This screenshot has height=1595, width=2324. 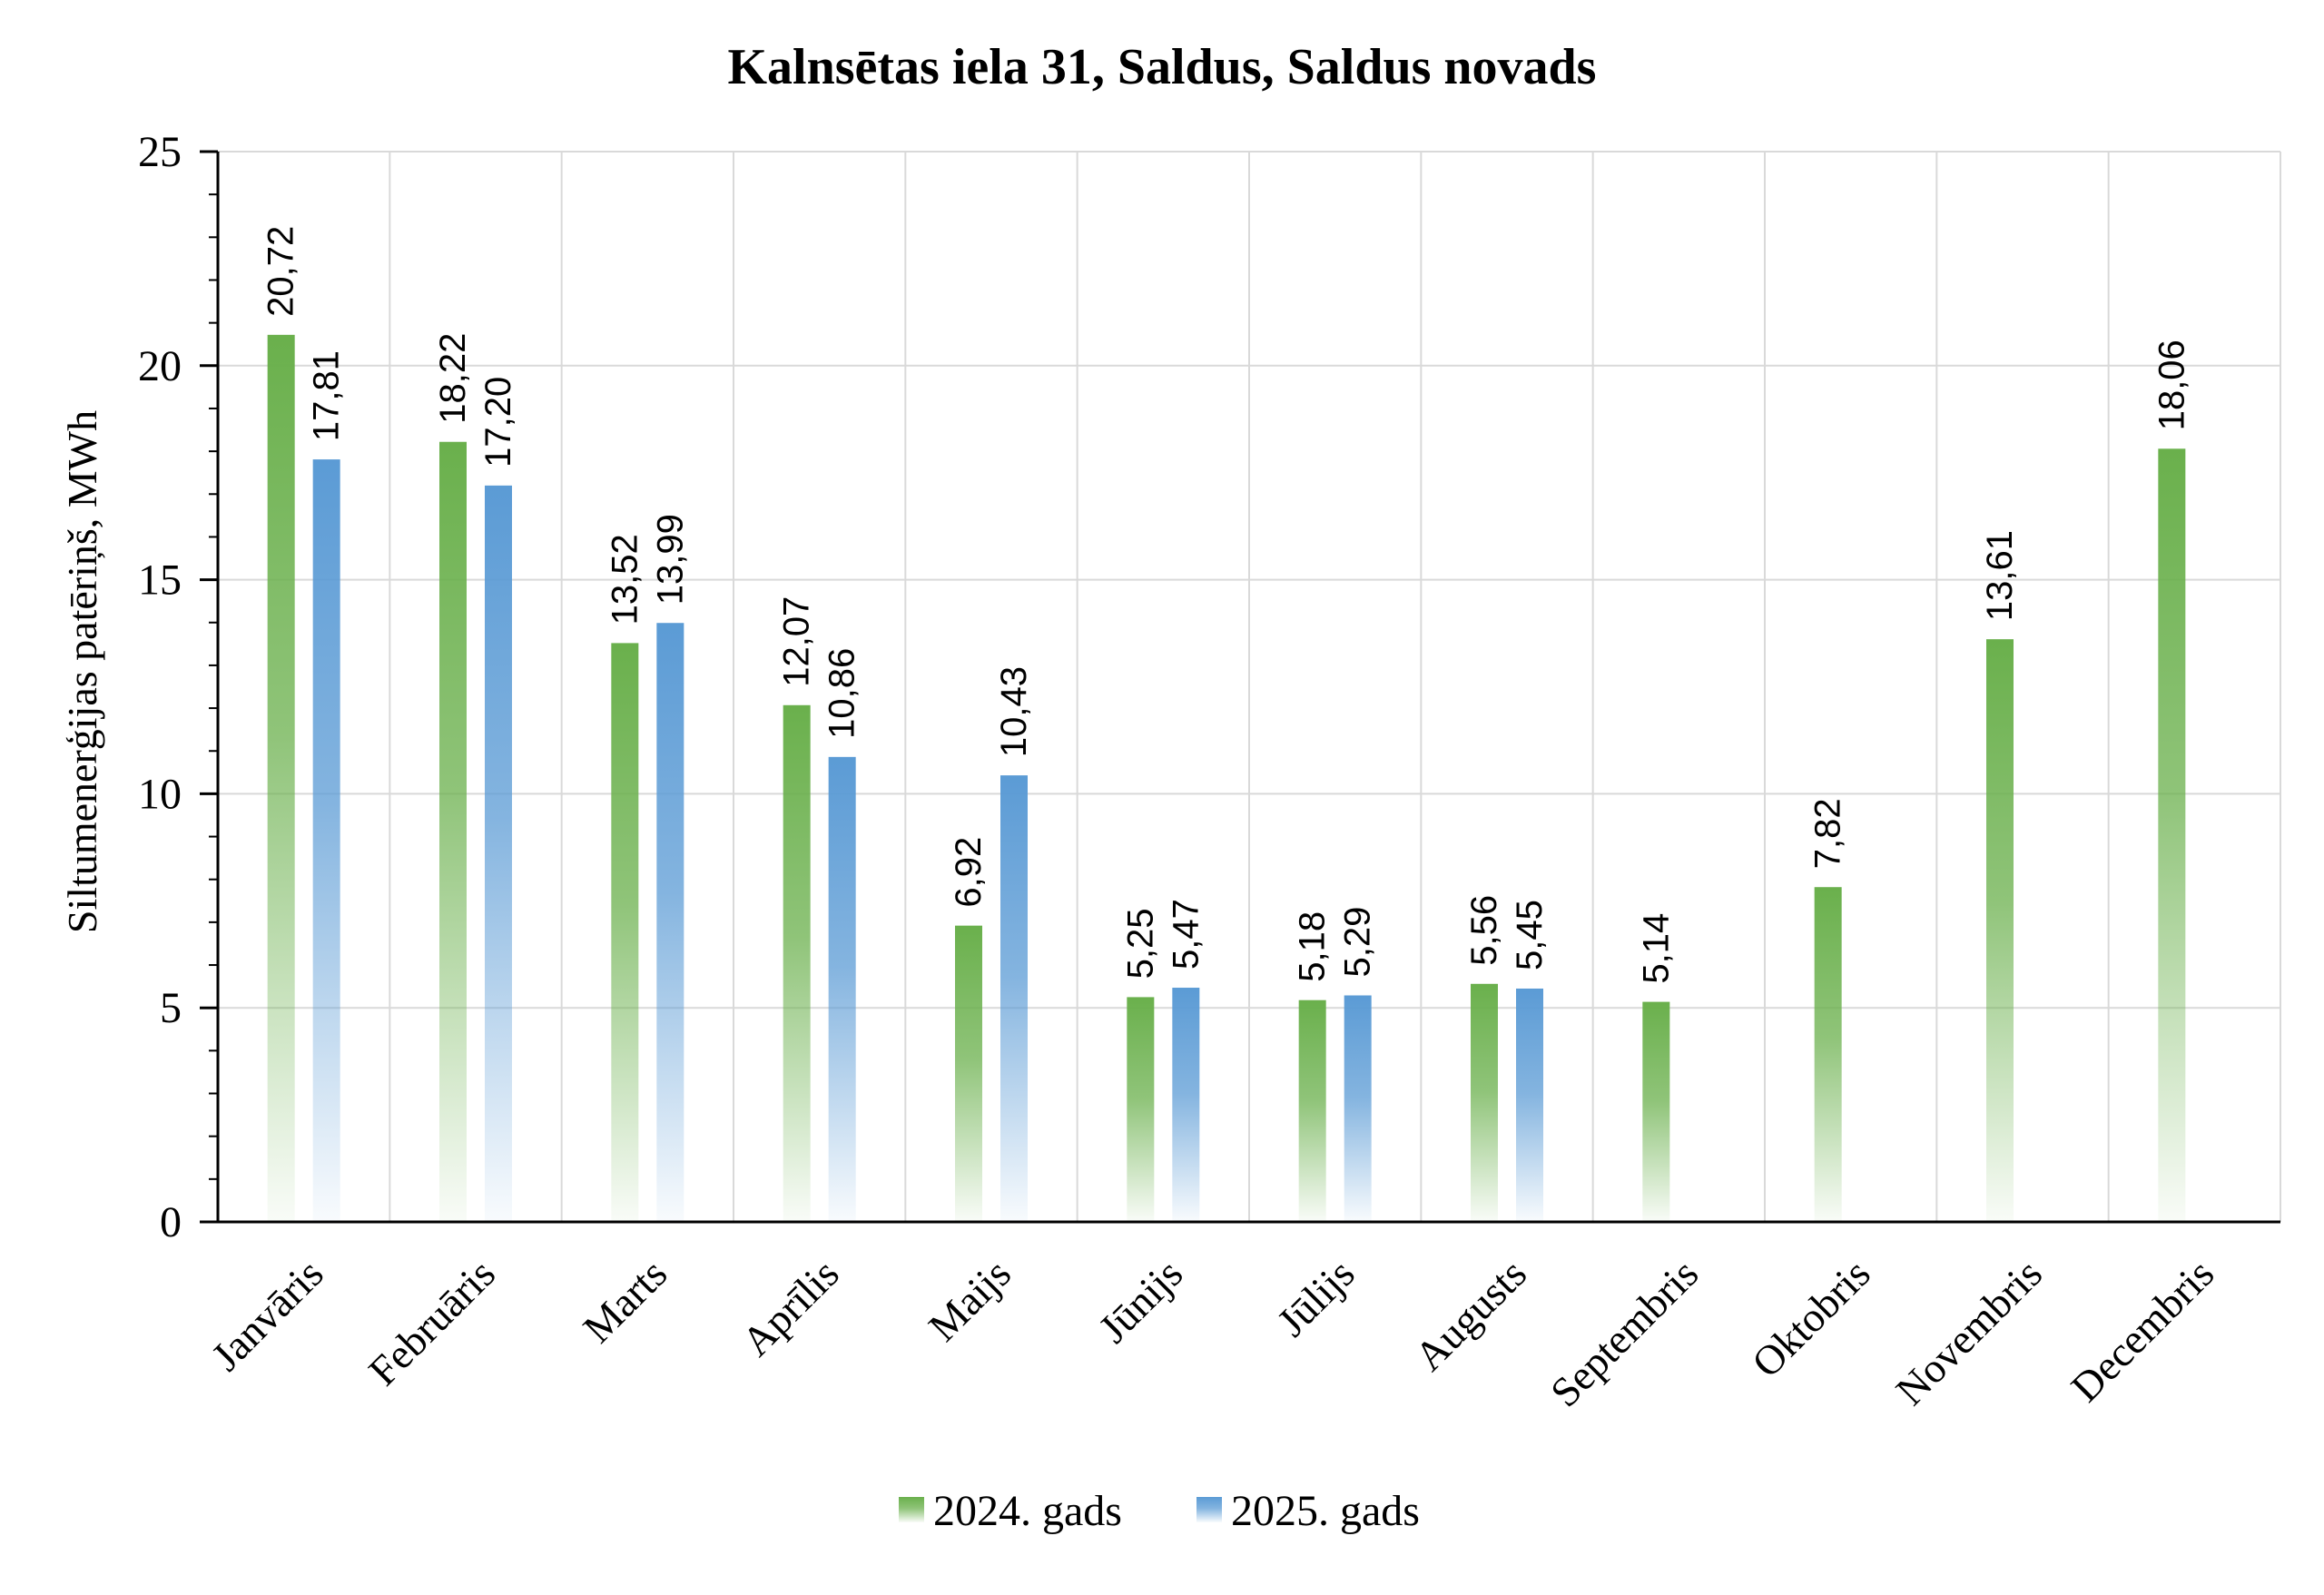 What do you see at coordinates (1656, 948) in the screenshot?
I see `data-label: 5,14` at bounding box center [1656, 948].